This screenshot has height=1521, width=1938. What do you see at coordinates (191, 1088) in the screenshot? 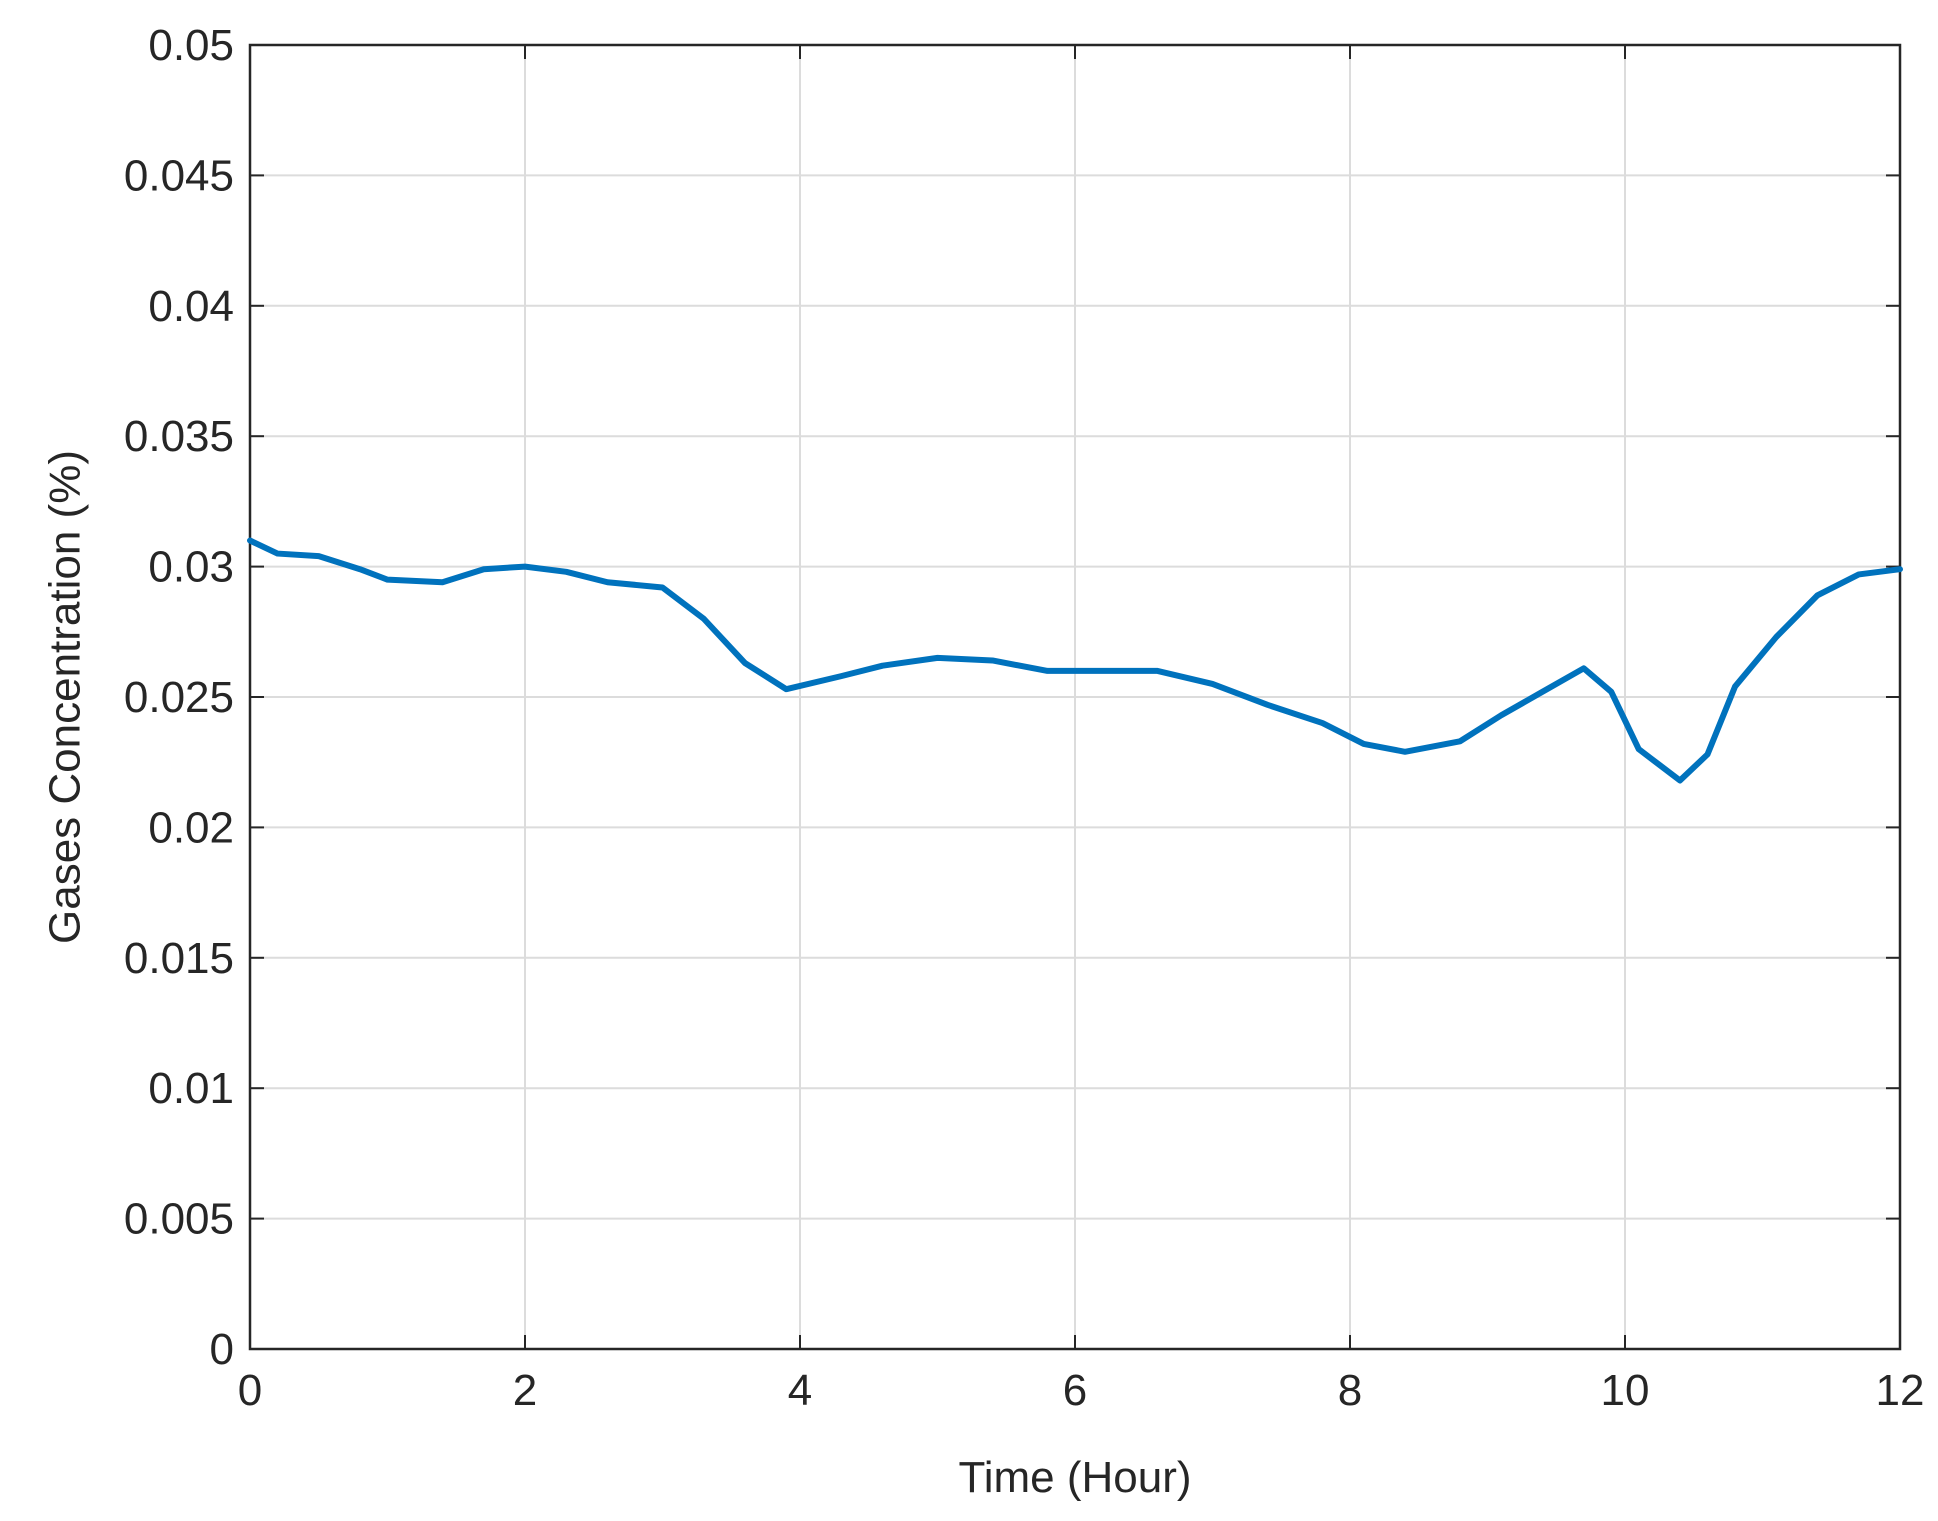
I see `y-tick-label: 0.01` at bounding box center [191, 1088].